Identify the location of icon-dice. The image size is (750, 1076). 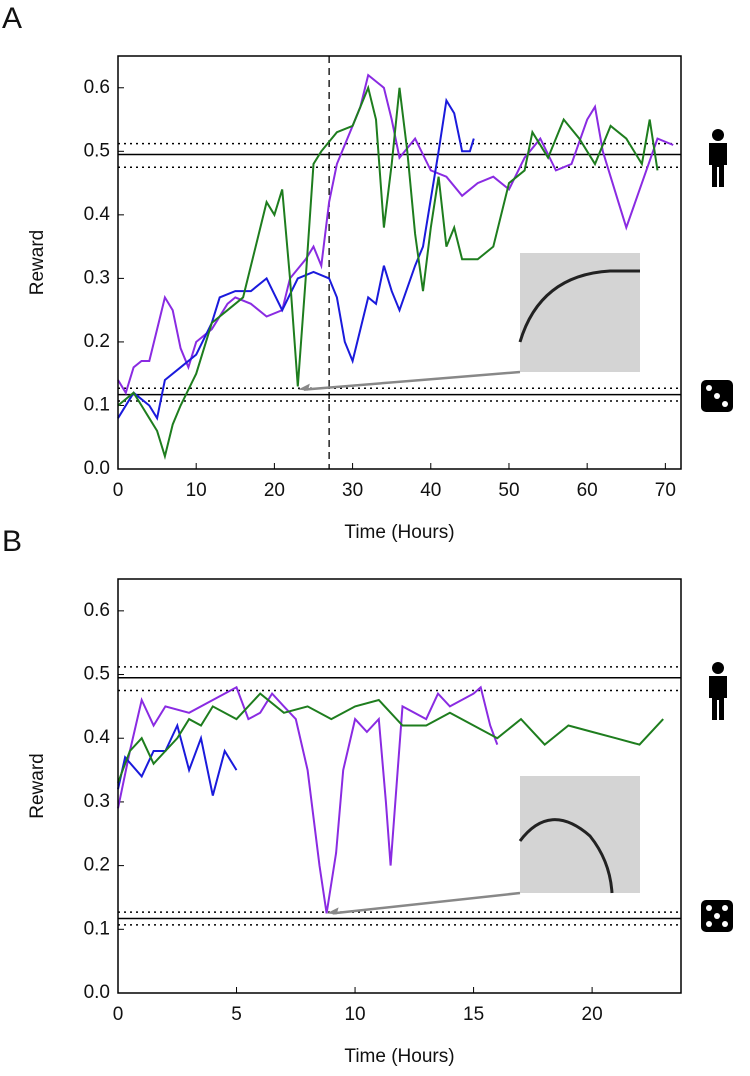
(717, 656).